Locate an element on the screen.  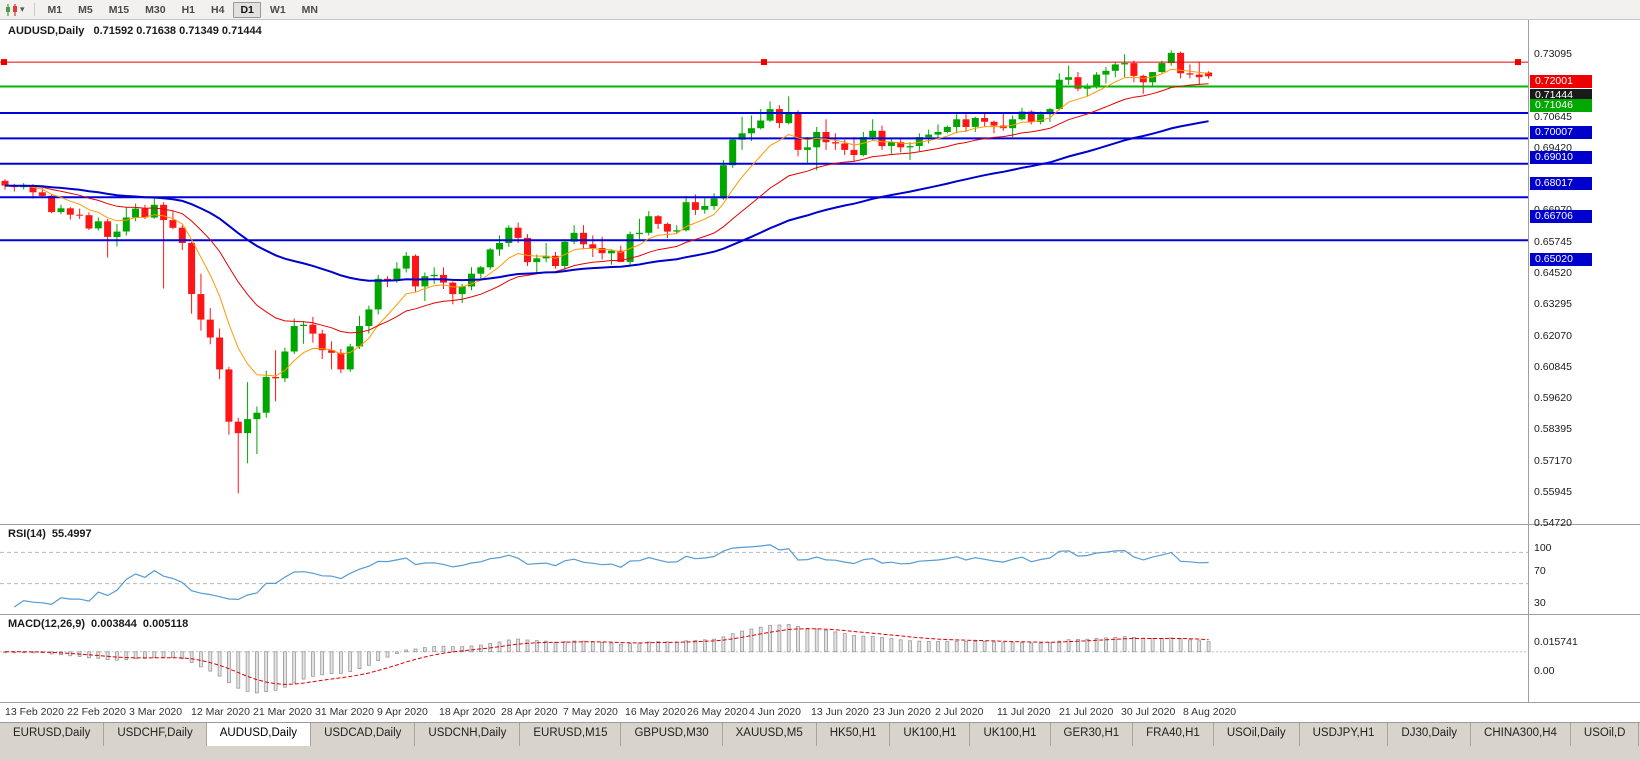
toolbar-separator is located at coordinates (34, 9).